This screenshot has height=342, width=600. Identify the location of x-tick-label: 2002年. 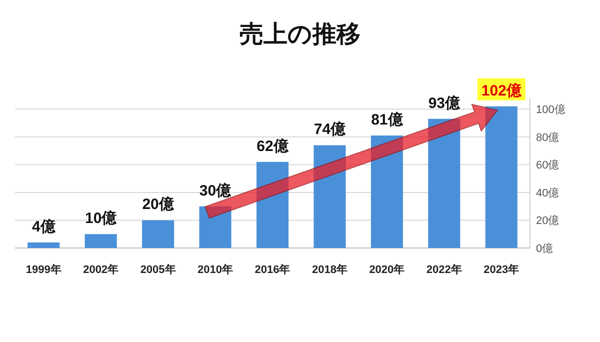
(101, 269).